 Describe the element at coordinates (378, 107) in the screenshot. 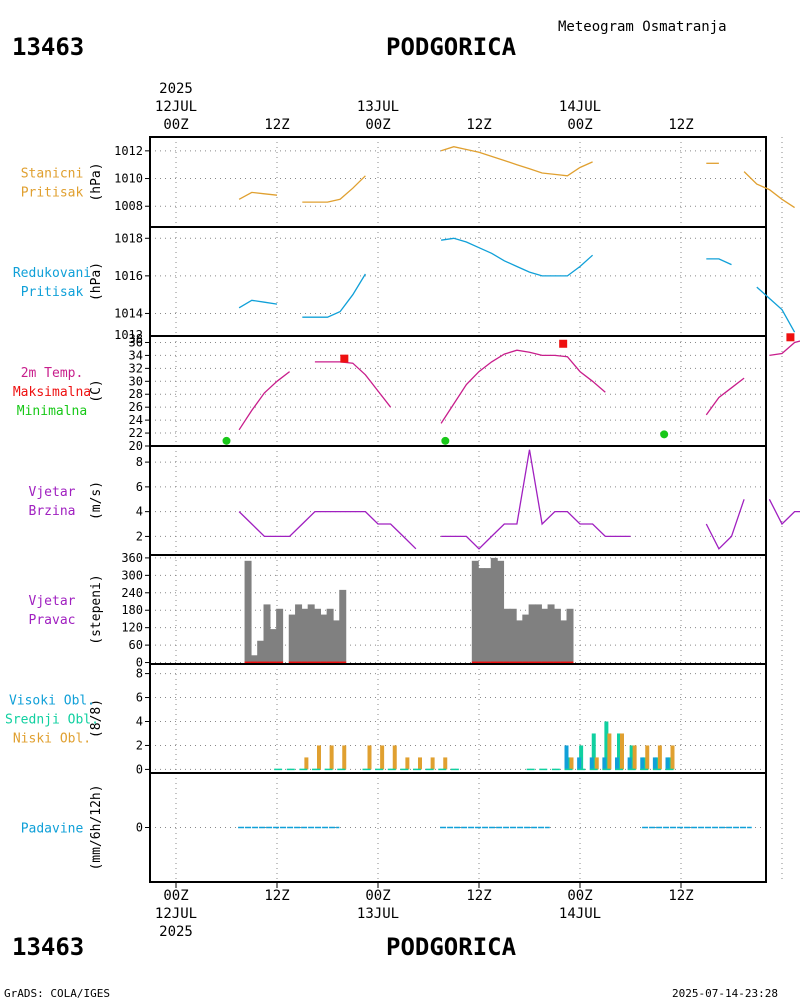

I see `date-label-top: 13JUL` at that location.